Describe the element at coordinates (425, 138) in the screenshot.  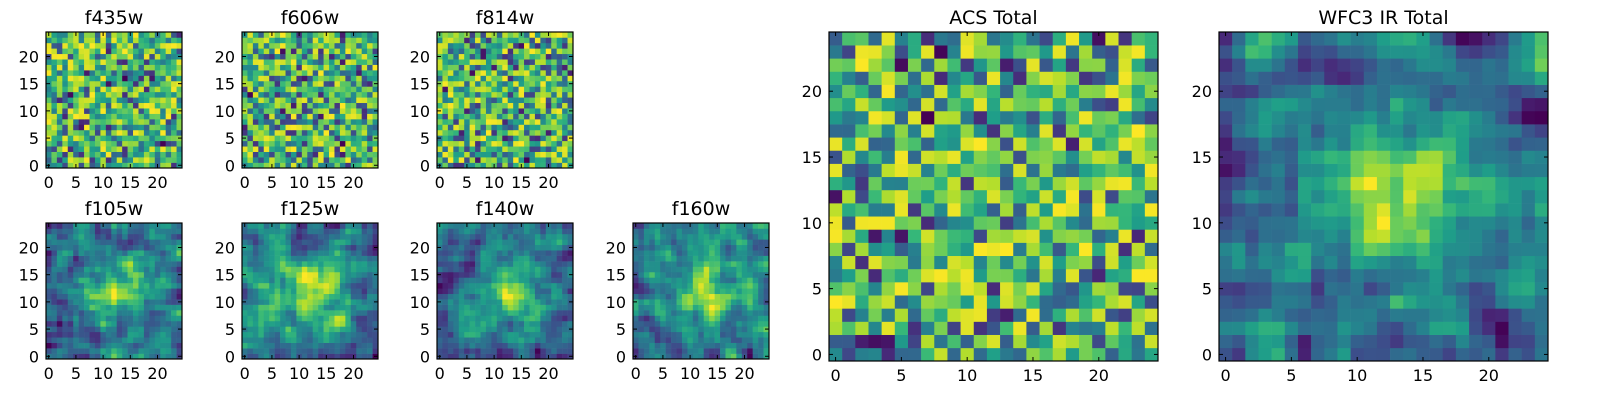
I see `y-tick-label: 5` at that location.